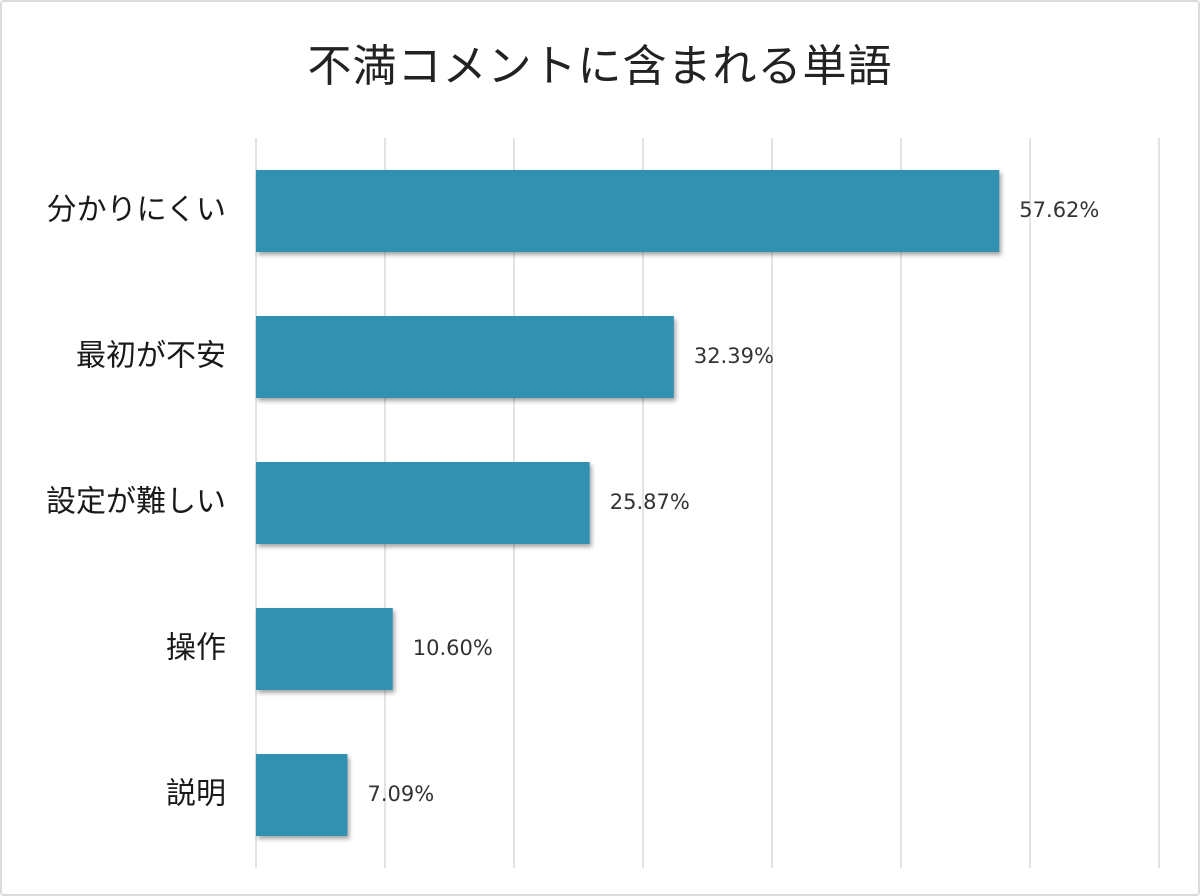 The image size is (1200, 896). I want to click on data-label: 7.09%, so click(400, 794).